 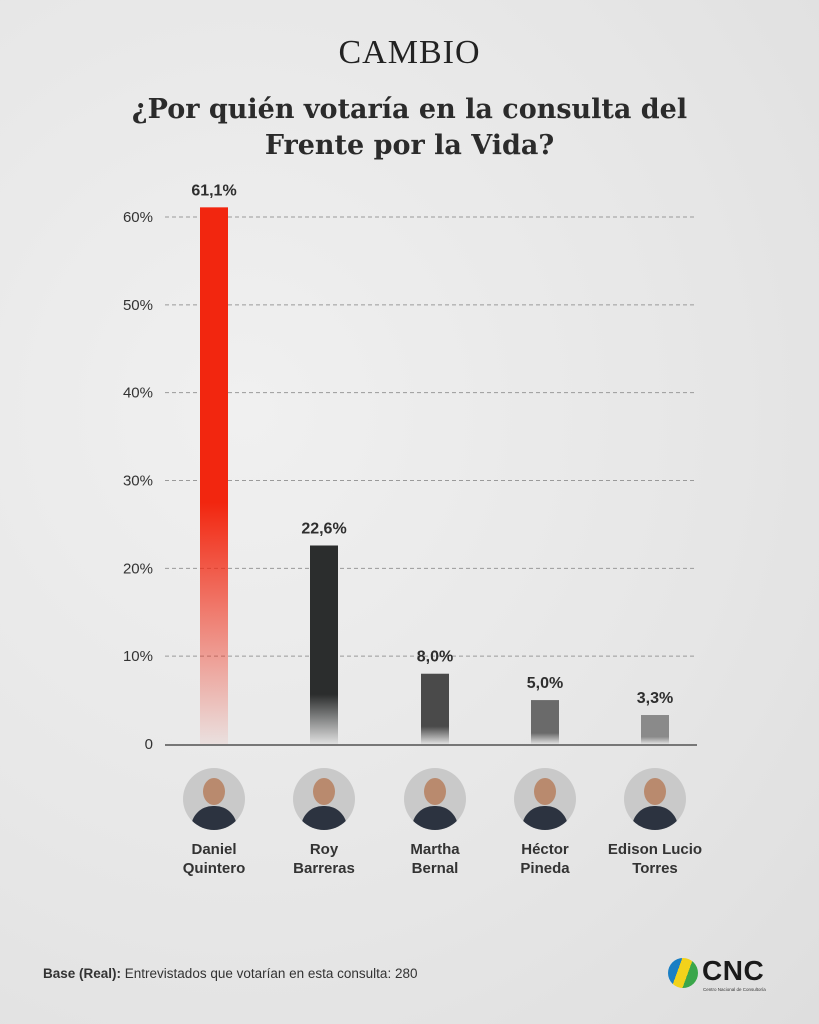 What do you see at coordinates (655, 849) in the screenshot?
I see `name-line-1: Edison Lucio` at bounding box center [655, 849].